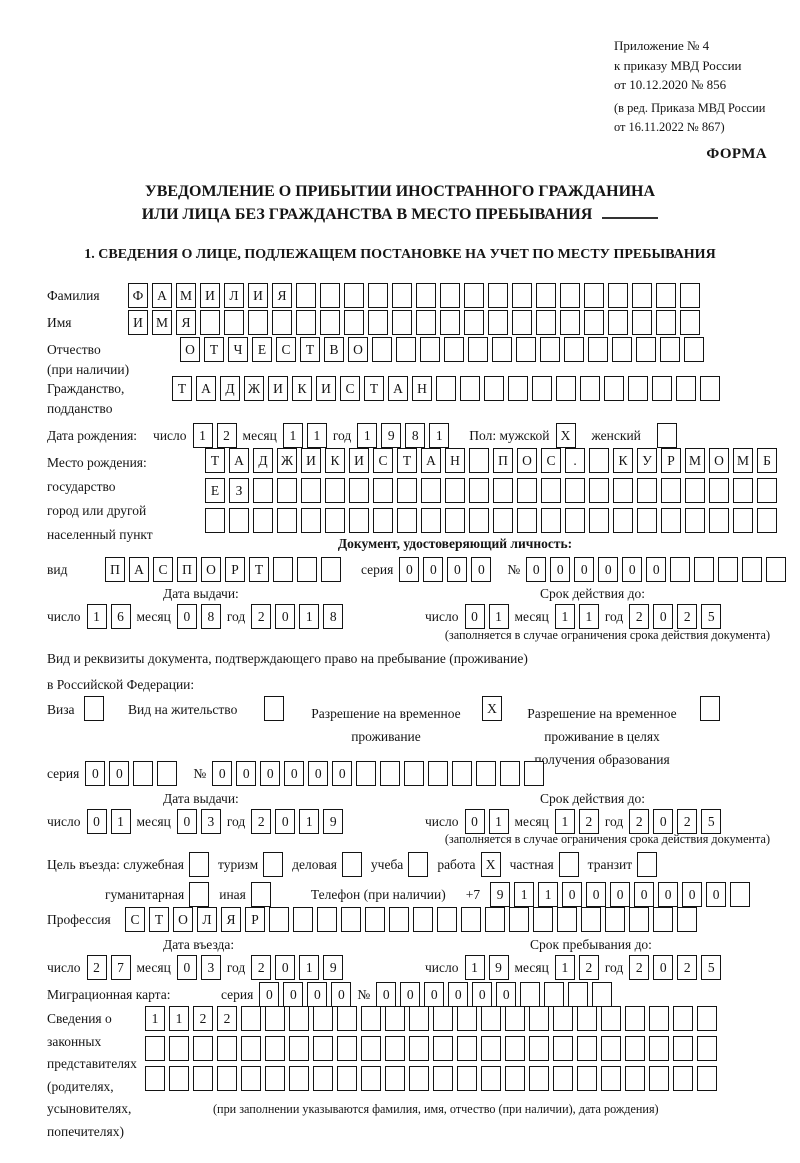 The height and width of the screenshot is (1163, 800). Describe the element at coordinates (254, 388) in the screenshot. I see `char-box: Ж` at that location.